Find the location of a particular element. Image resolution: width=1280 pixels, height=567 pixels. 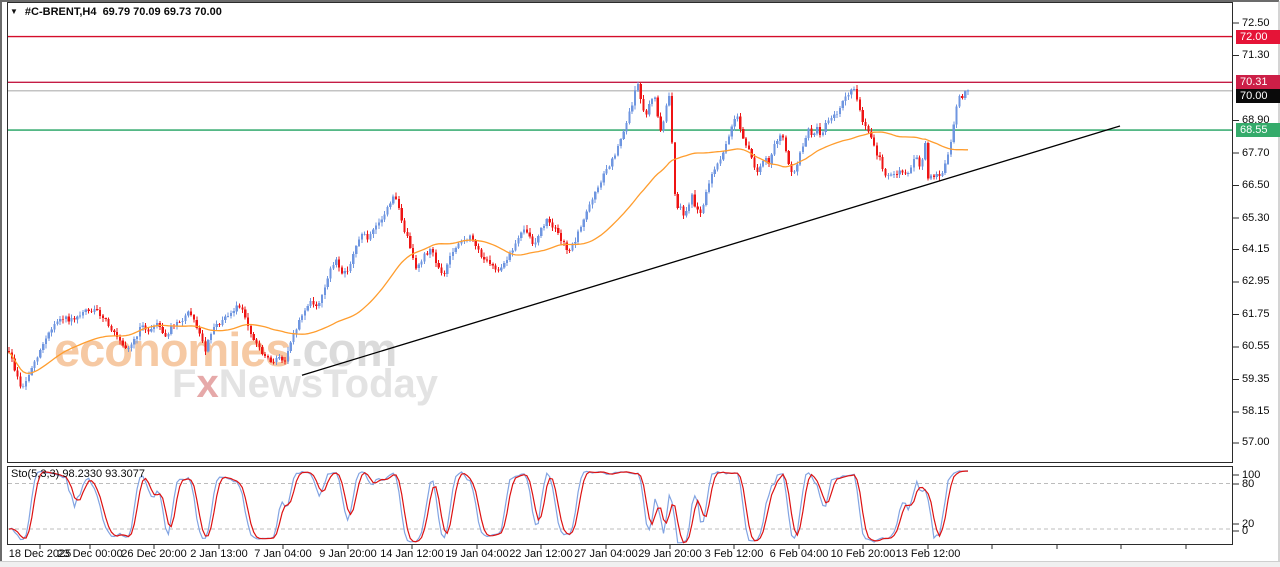

stochastic-panel-frame is located at coordinates (620, 505).